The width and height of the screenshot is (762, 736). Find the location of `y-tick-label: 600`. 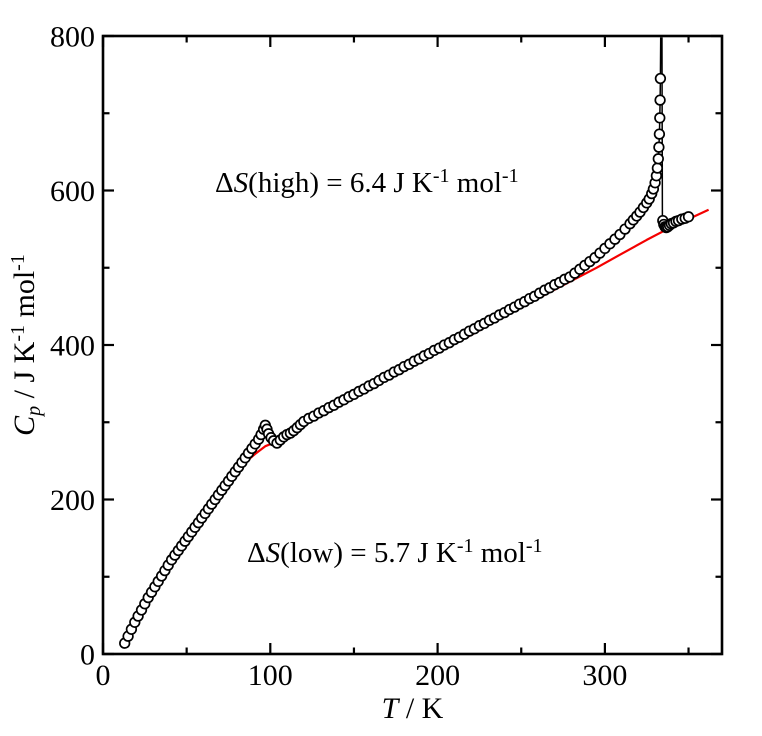

y-tick-label: 600 is located at coordinates (72, 191).